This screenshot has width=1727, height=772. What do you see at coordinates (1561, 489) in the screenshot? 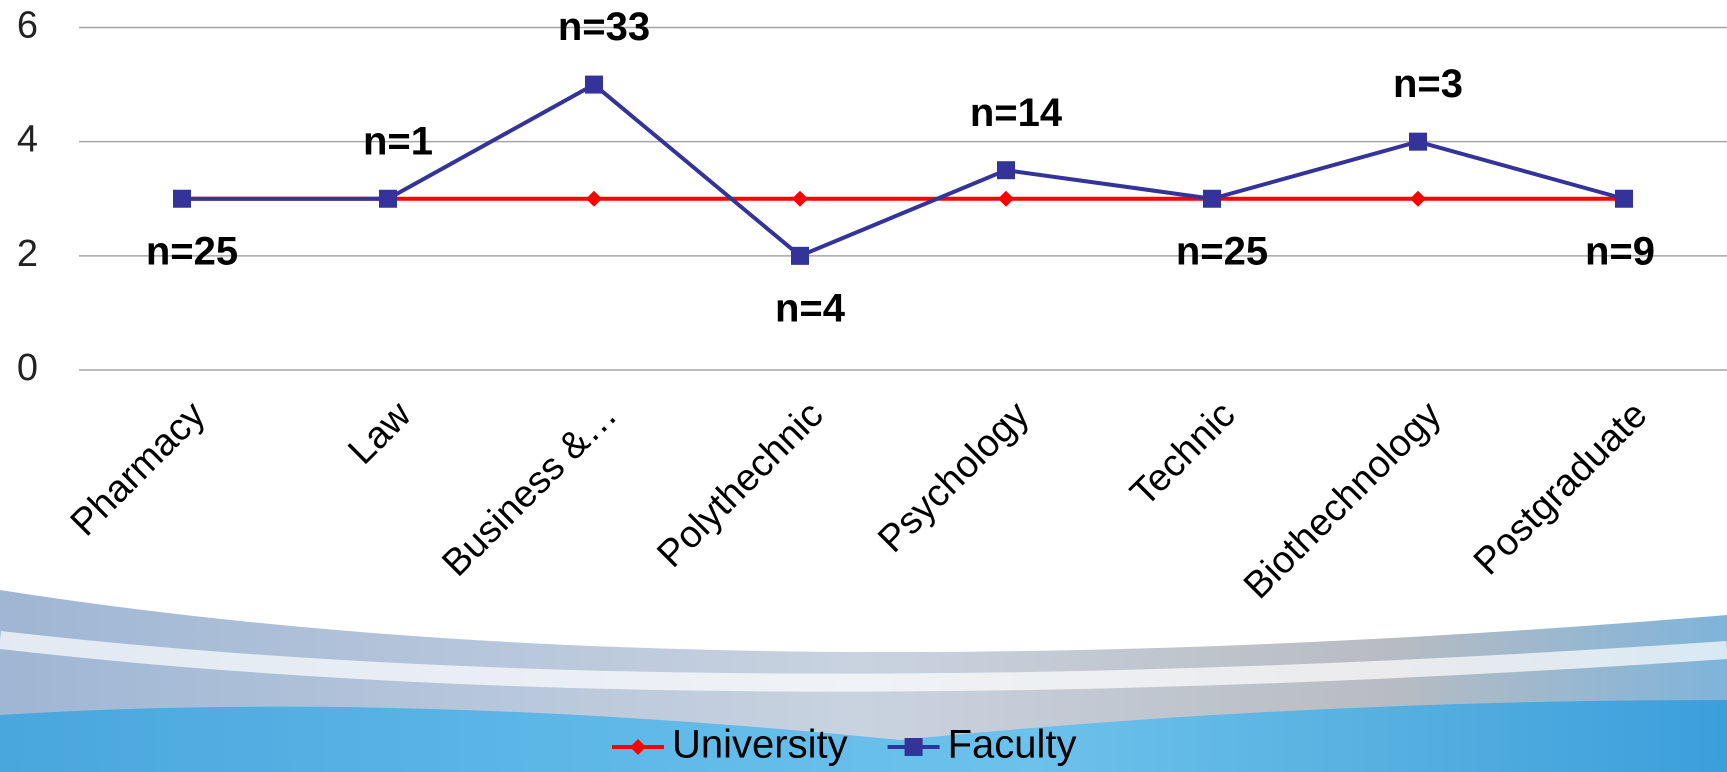
I see `x-tick-label: Postgraduate` at bounding box center [1561, 489].